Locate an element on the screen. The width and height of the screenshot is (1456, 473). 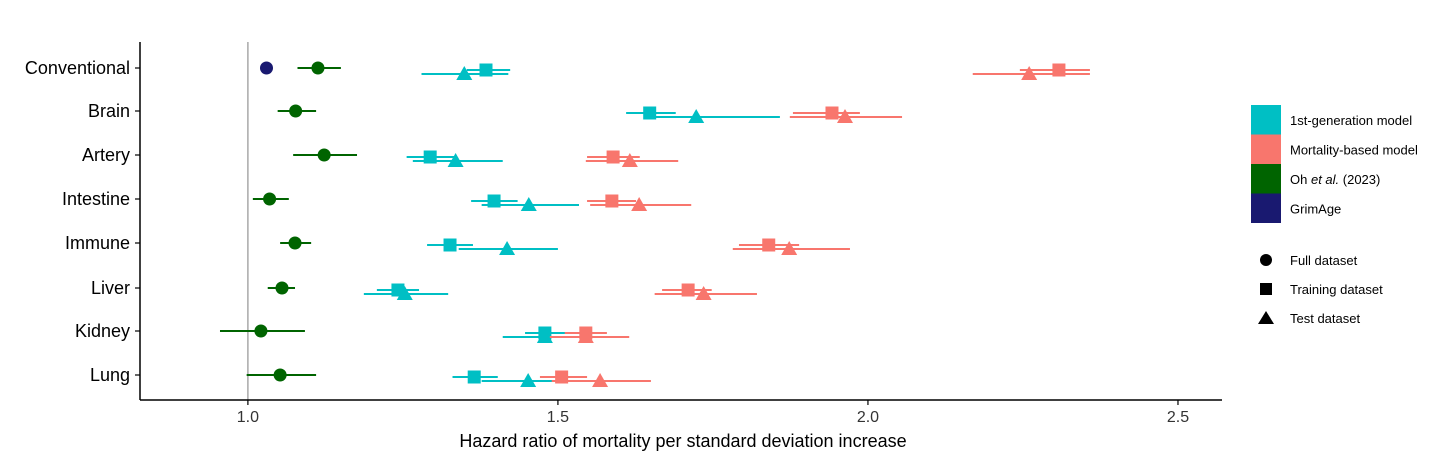
legend-square-icon is located at coordinates (1266, 289).